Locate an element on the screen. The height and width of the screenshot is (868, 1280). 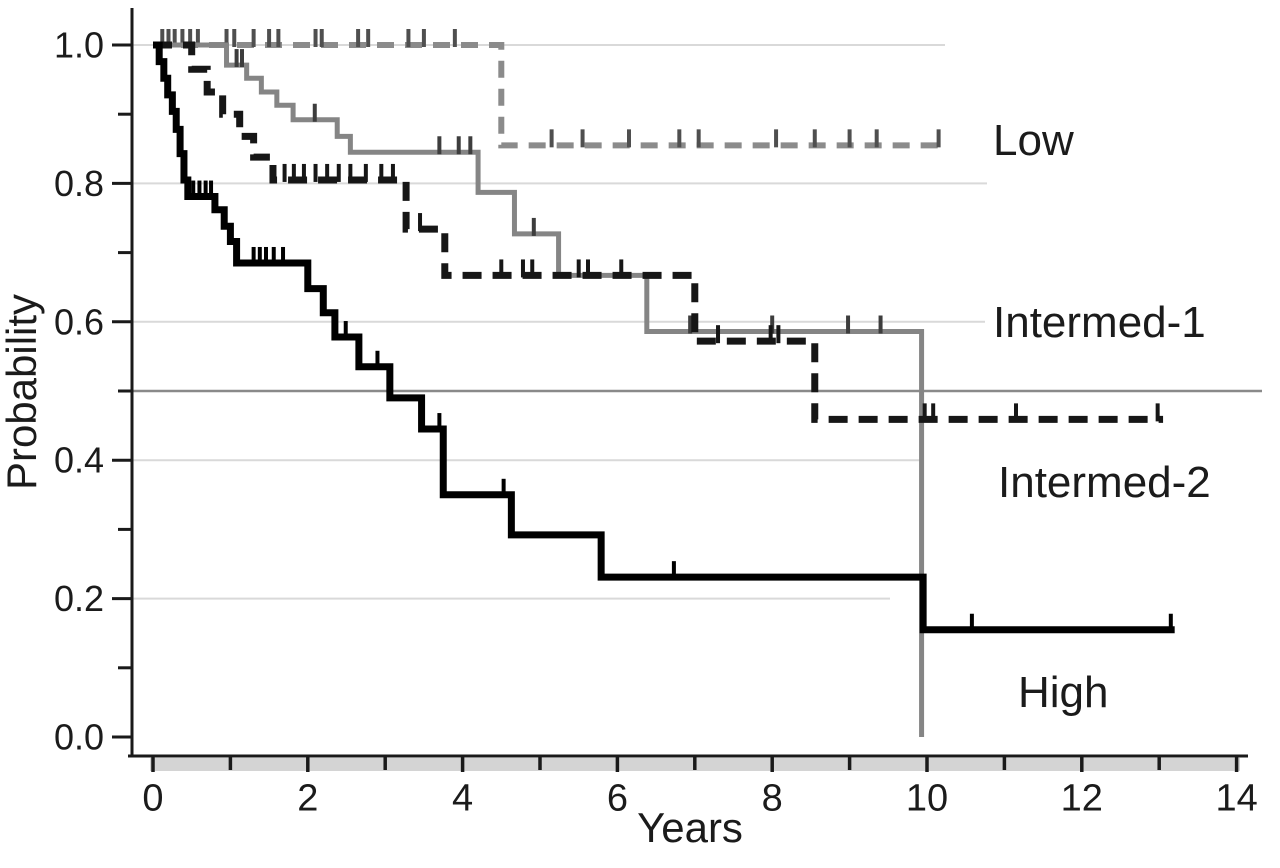
x-tick-label-4: 4 is located at coordinates (462, 798).